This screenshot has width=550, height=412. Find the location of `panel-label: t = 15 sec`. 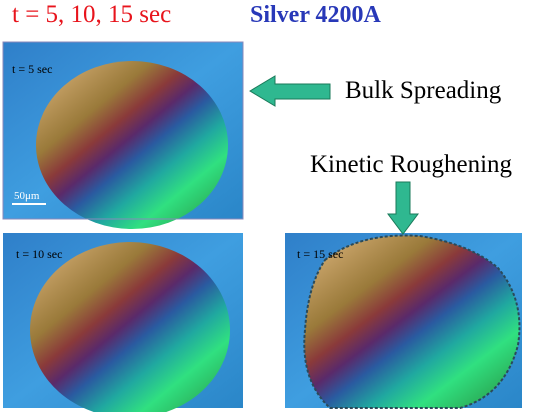

panel-label: t = 15 sec is located at coordinates (320, 254).